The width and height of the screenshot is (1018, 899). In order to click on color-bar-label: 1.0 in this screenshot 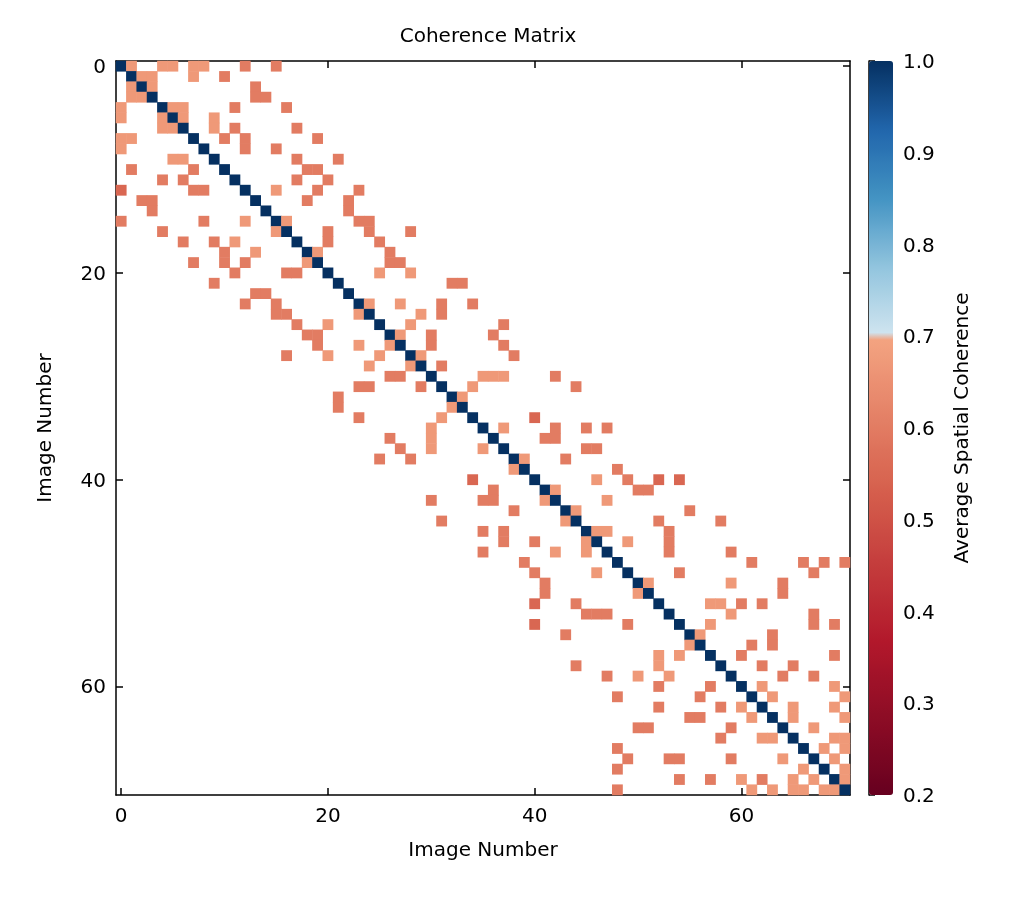, I will do `click(919, 61)`.